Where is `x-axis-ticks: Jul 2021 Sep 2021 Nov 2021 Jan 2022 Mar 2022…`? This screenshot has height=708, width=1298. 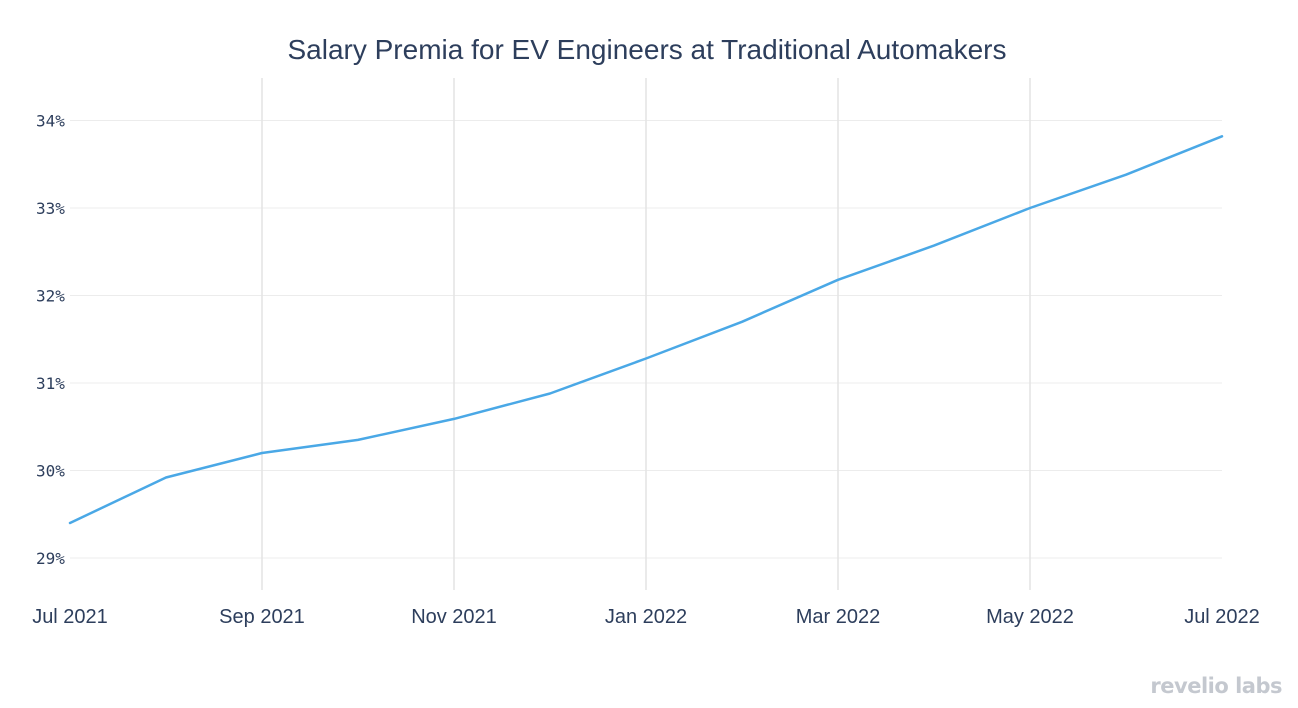
x-axis-ticks: Jul 2021 Sep 2021 Nov 2021 Jan 2022 Mar 2022… is located at coordinates (646, 617).